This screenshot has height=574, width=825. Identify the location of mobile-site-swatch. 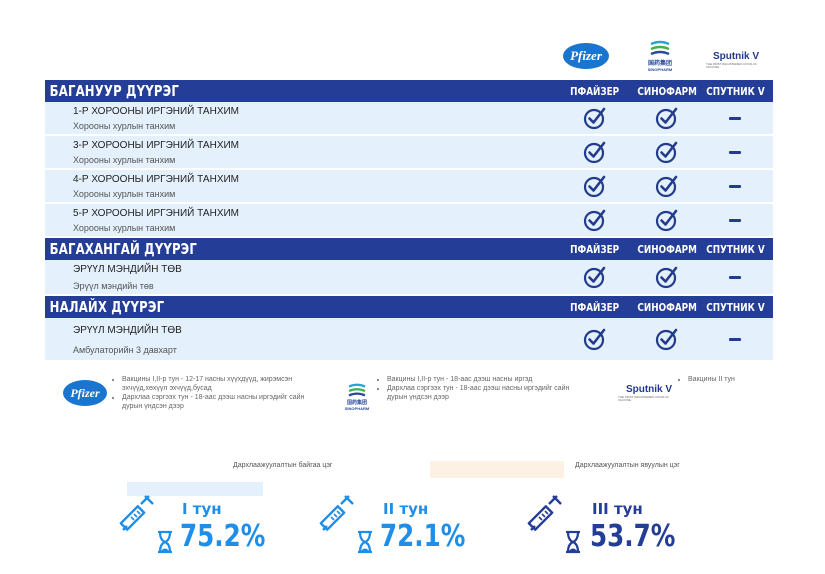
(497, 469).